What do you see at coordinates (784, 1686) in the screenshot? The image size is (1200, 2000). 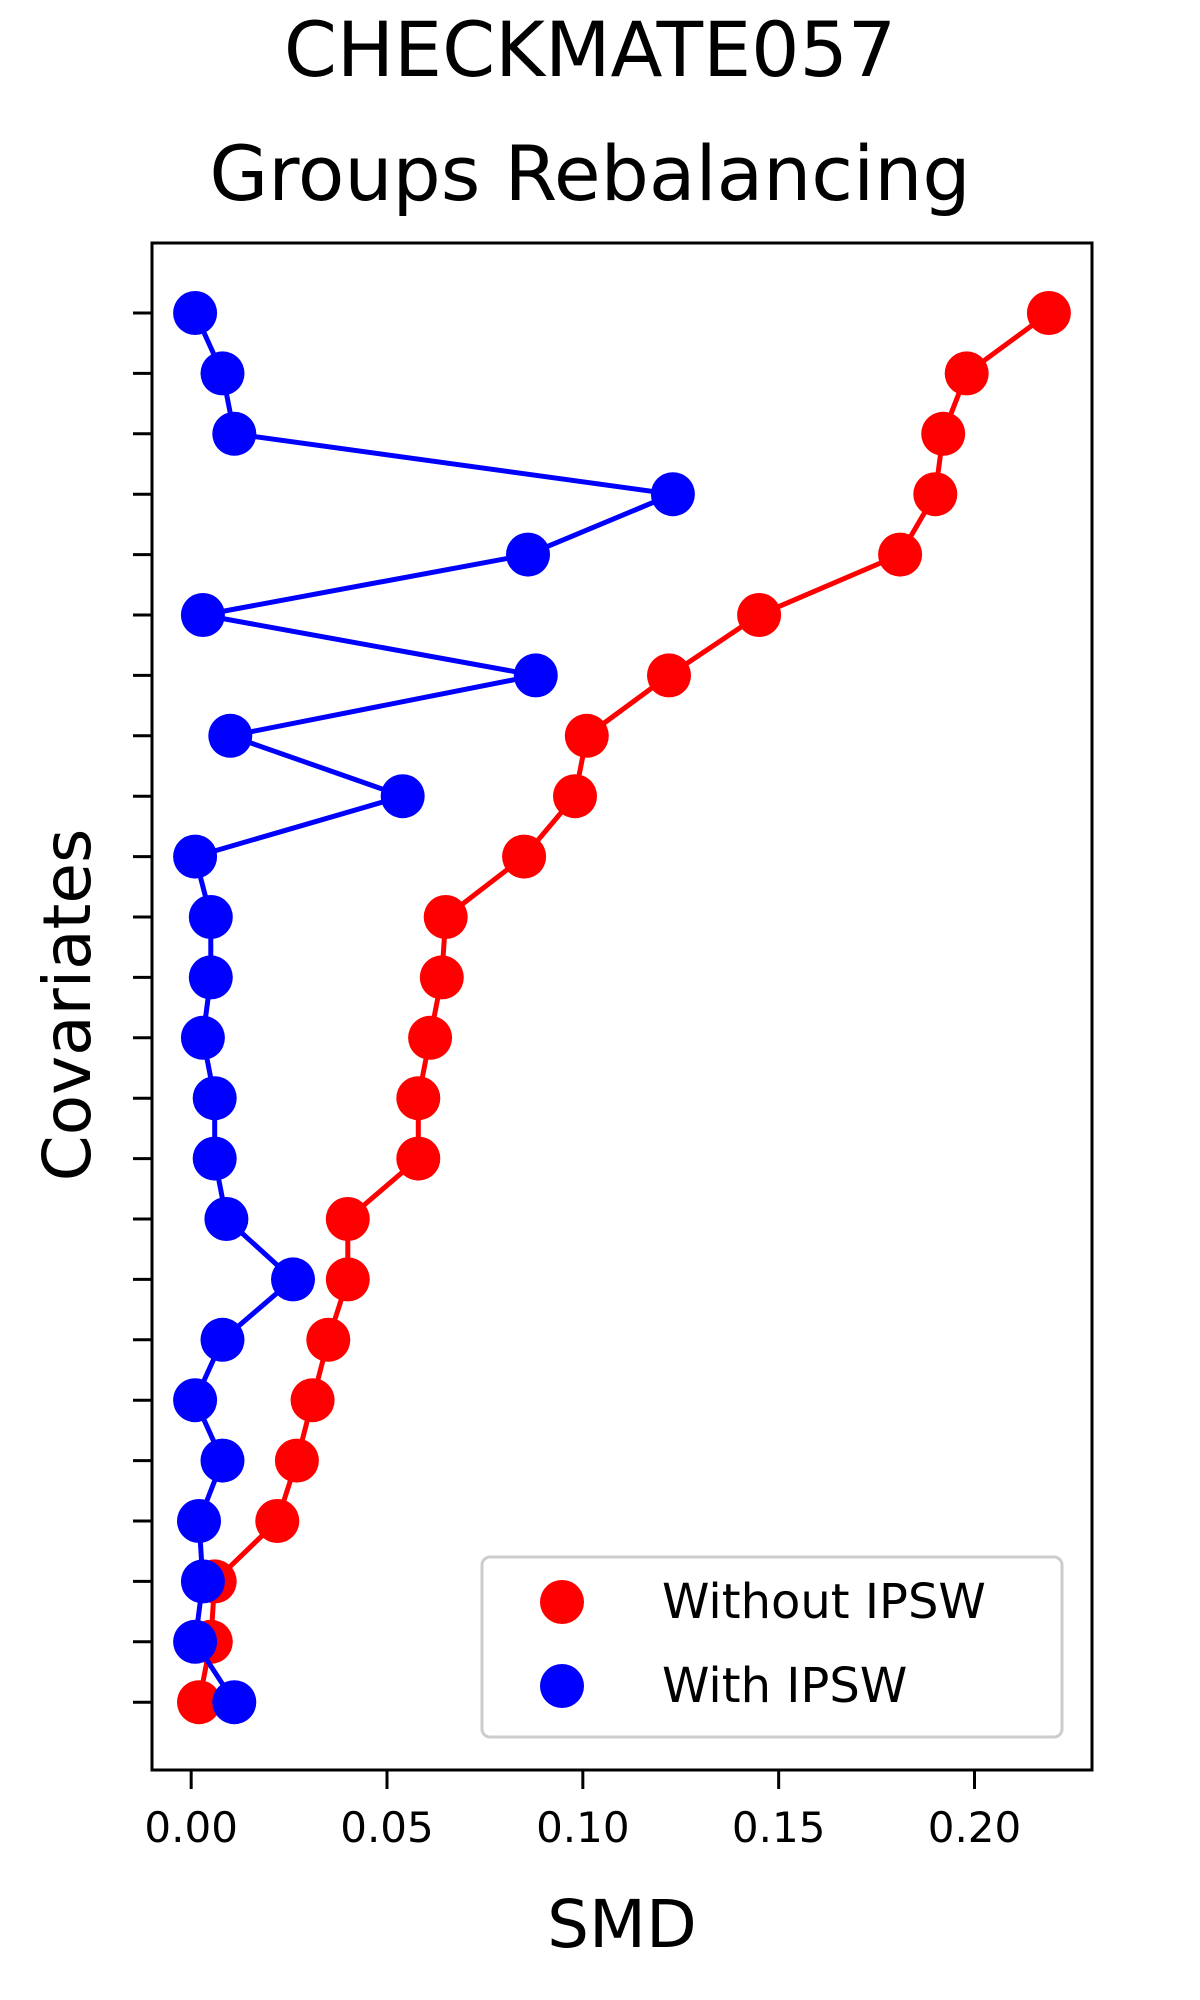 I see `legend-label-with-ipsw: With IPSW` at bounding box center [784, 1686].